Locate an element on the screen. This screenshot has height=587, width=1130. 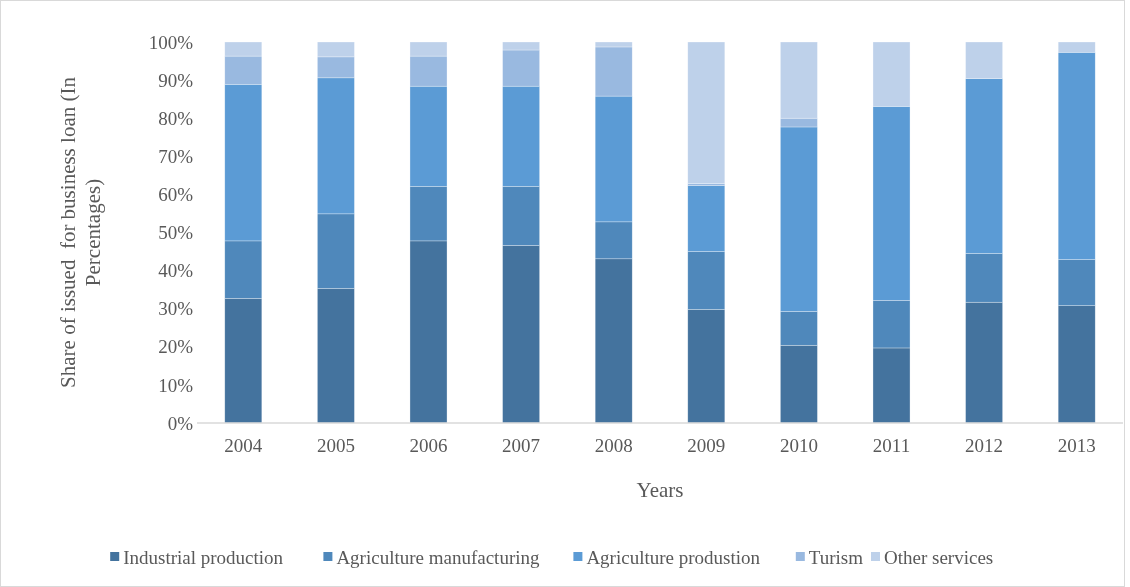
y-tick-label: 80% is located at coordinates (176, 118).